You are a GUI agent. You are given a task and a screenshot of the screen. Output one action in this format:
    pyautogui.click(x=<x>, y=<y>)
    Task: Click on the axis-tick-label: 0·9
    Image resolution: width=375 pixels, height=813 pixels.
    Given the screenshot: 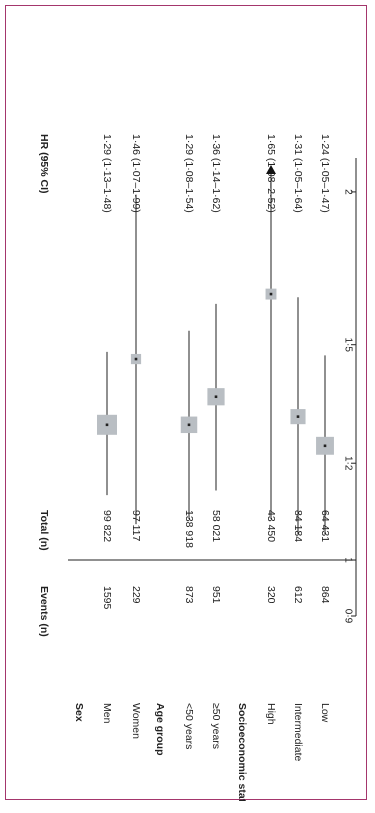 What is the action you would take?
    pyautogui.click(x=347, y=616)
    